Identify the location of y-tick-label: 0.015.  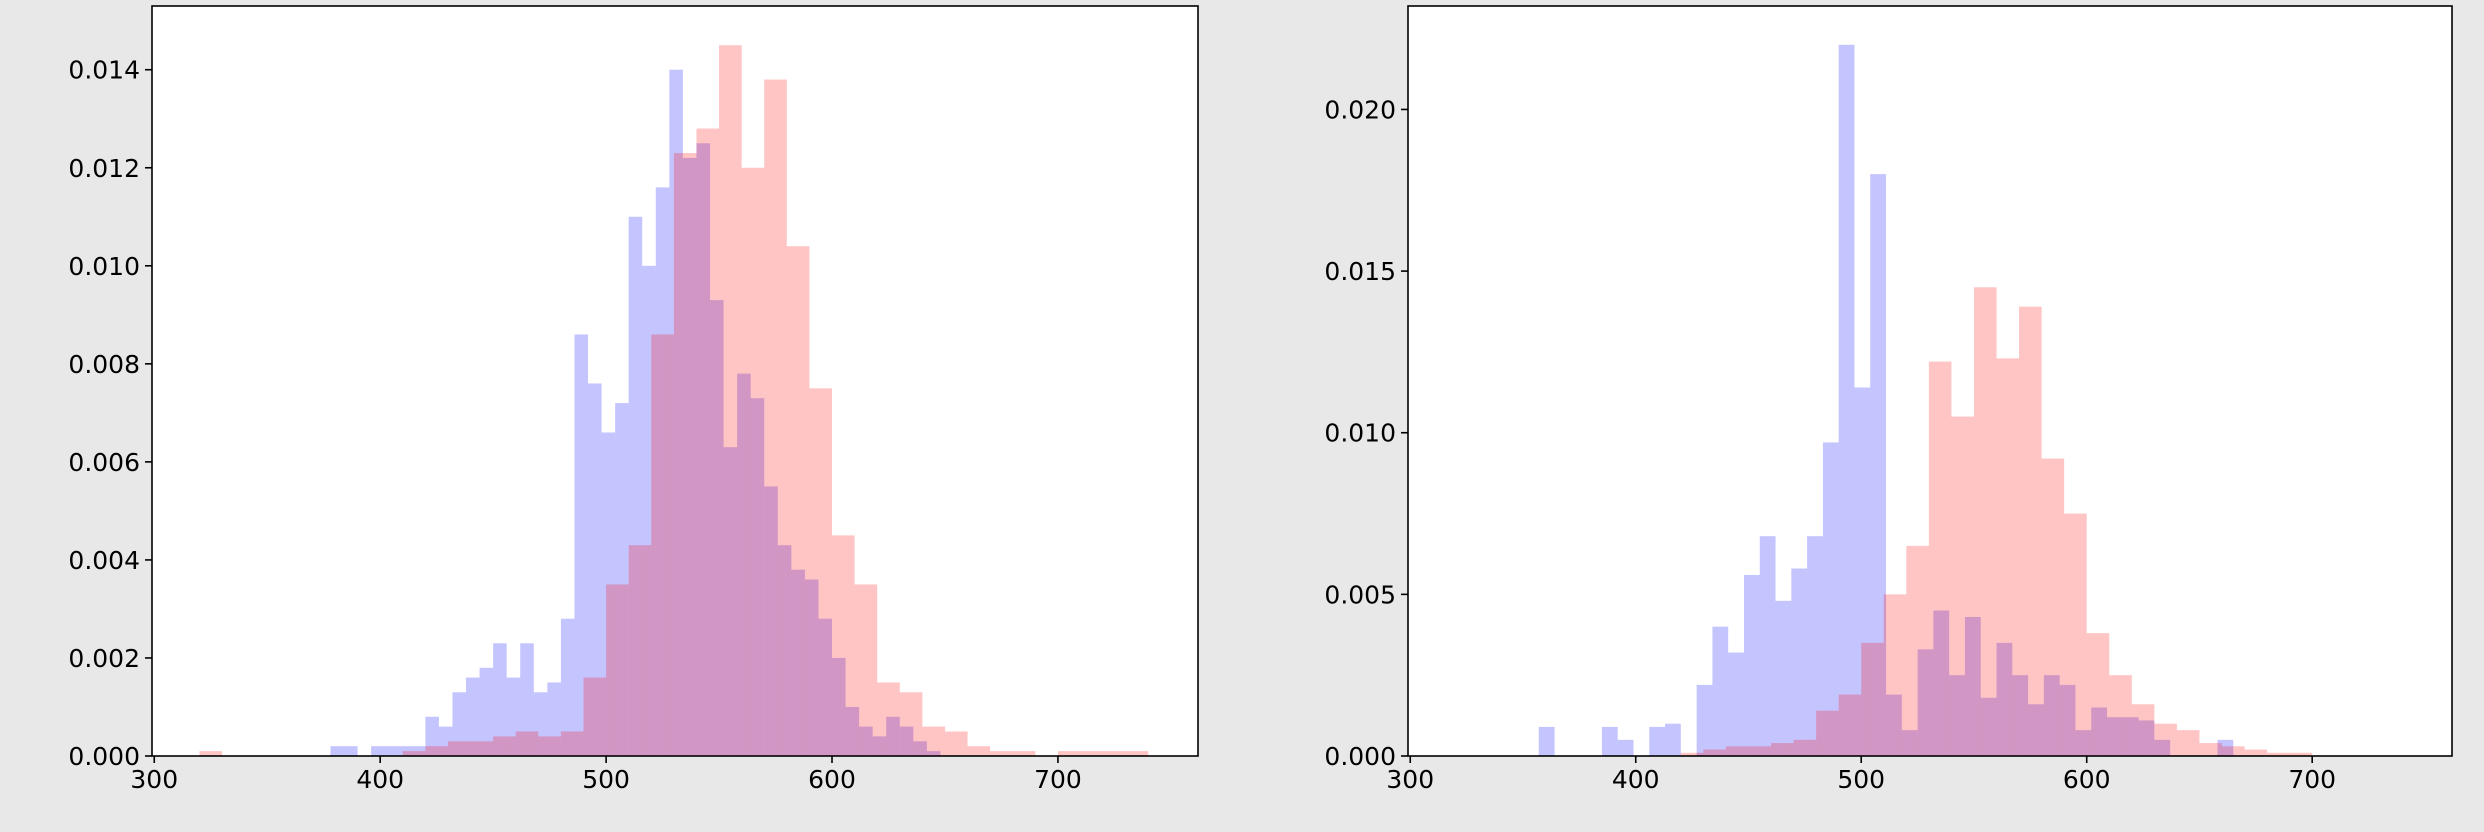
(1360, 271).